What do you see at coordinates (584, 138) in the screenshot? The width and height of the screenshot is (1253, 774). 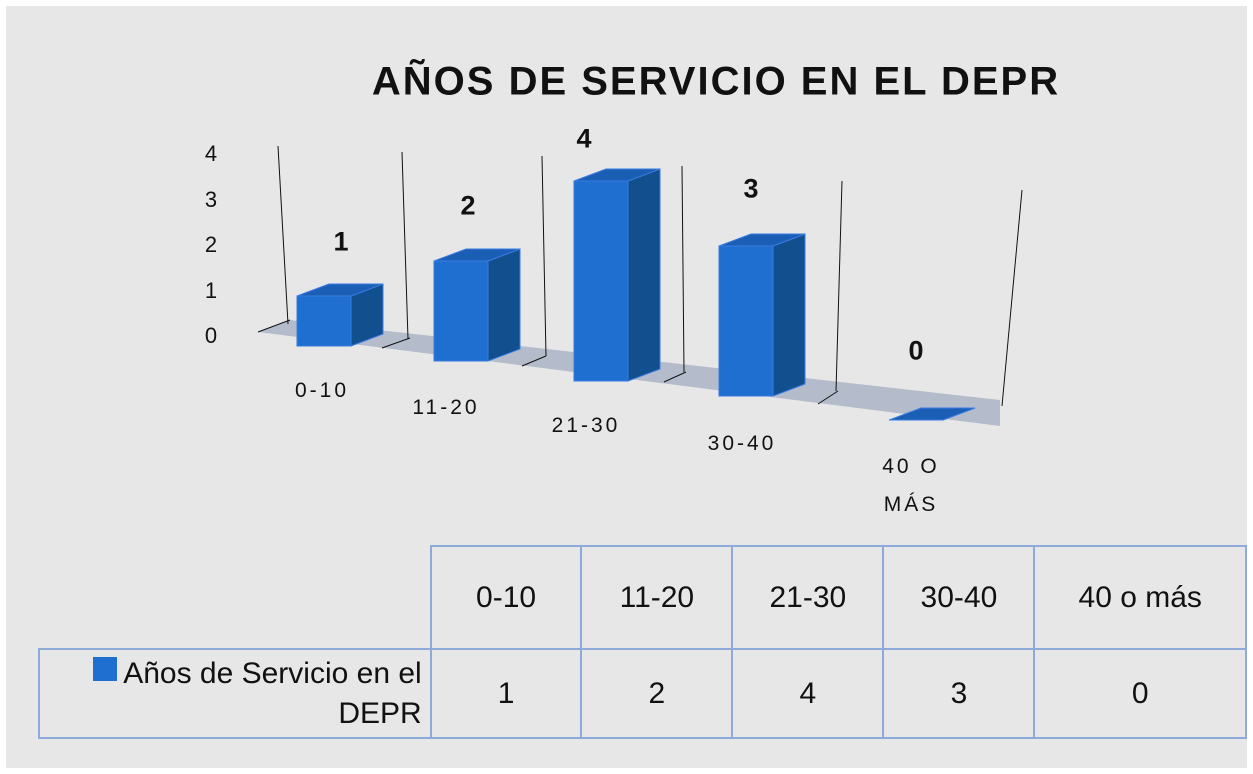 I see `data-label: 4` at bounding box center [584, 138].